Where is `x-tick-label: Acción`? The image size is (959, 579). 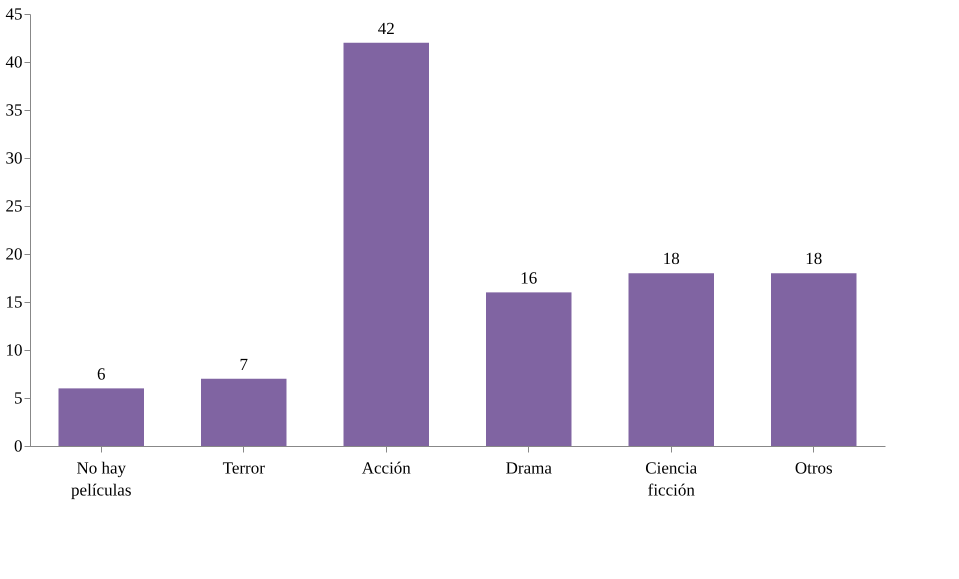 x-tick-label: Acción is located at coordinates (387, 468).